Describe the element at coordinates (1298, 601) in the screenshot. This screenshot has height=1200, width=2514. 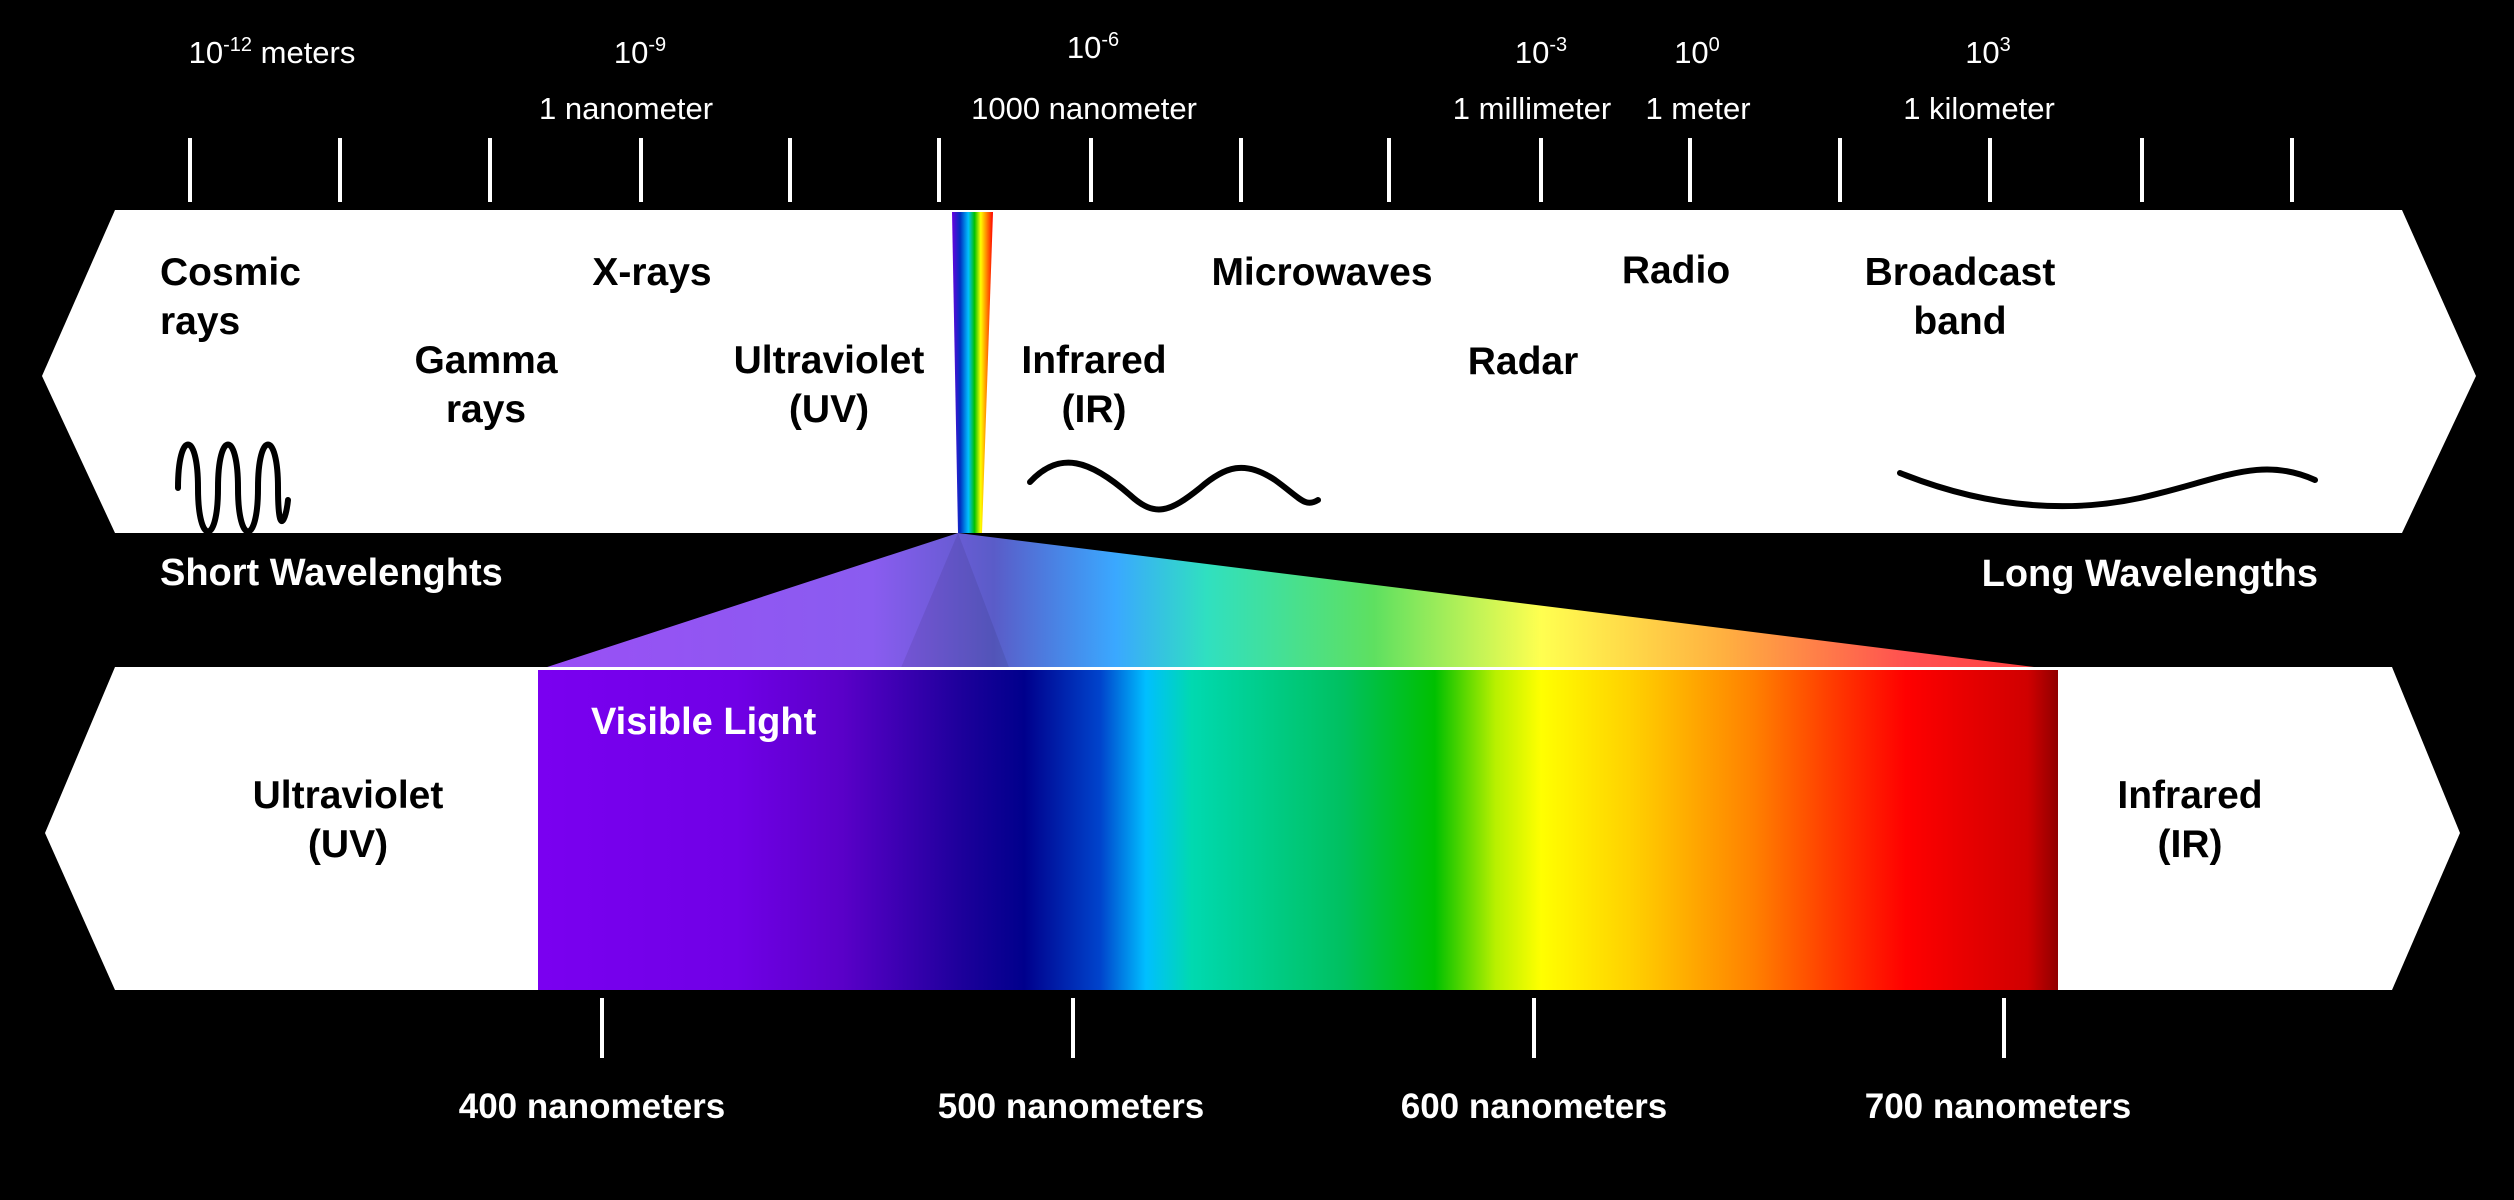
I see `spectrum-fan` at that location.